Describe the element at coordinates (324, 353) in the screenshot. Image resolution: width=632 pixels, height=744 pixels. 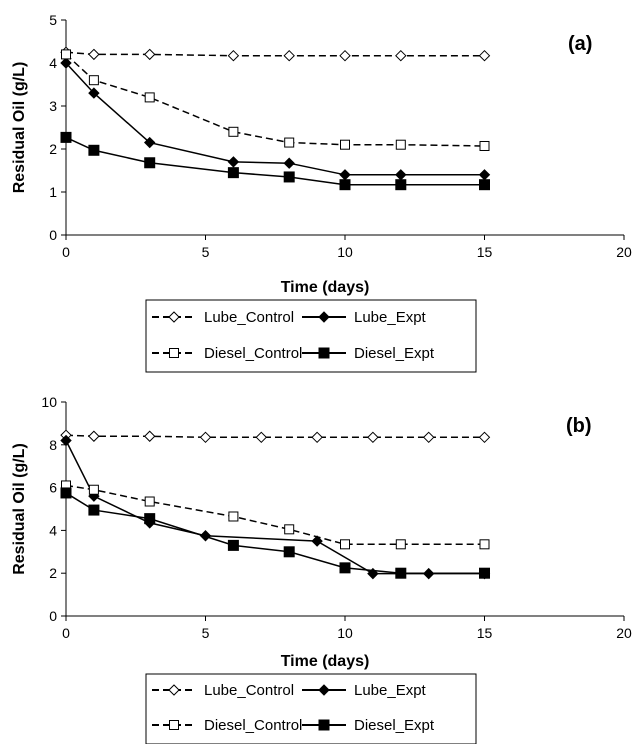
I see `legend-key-diesel-expt-marker` at that location.